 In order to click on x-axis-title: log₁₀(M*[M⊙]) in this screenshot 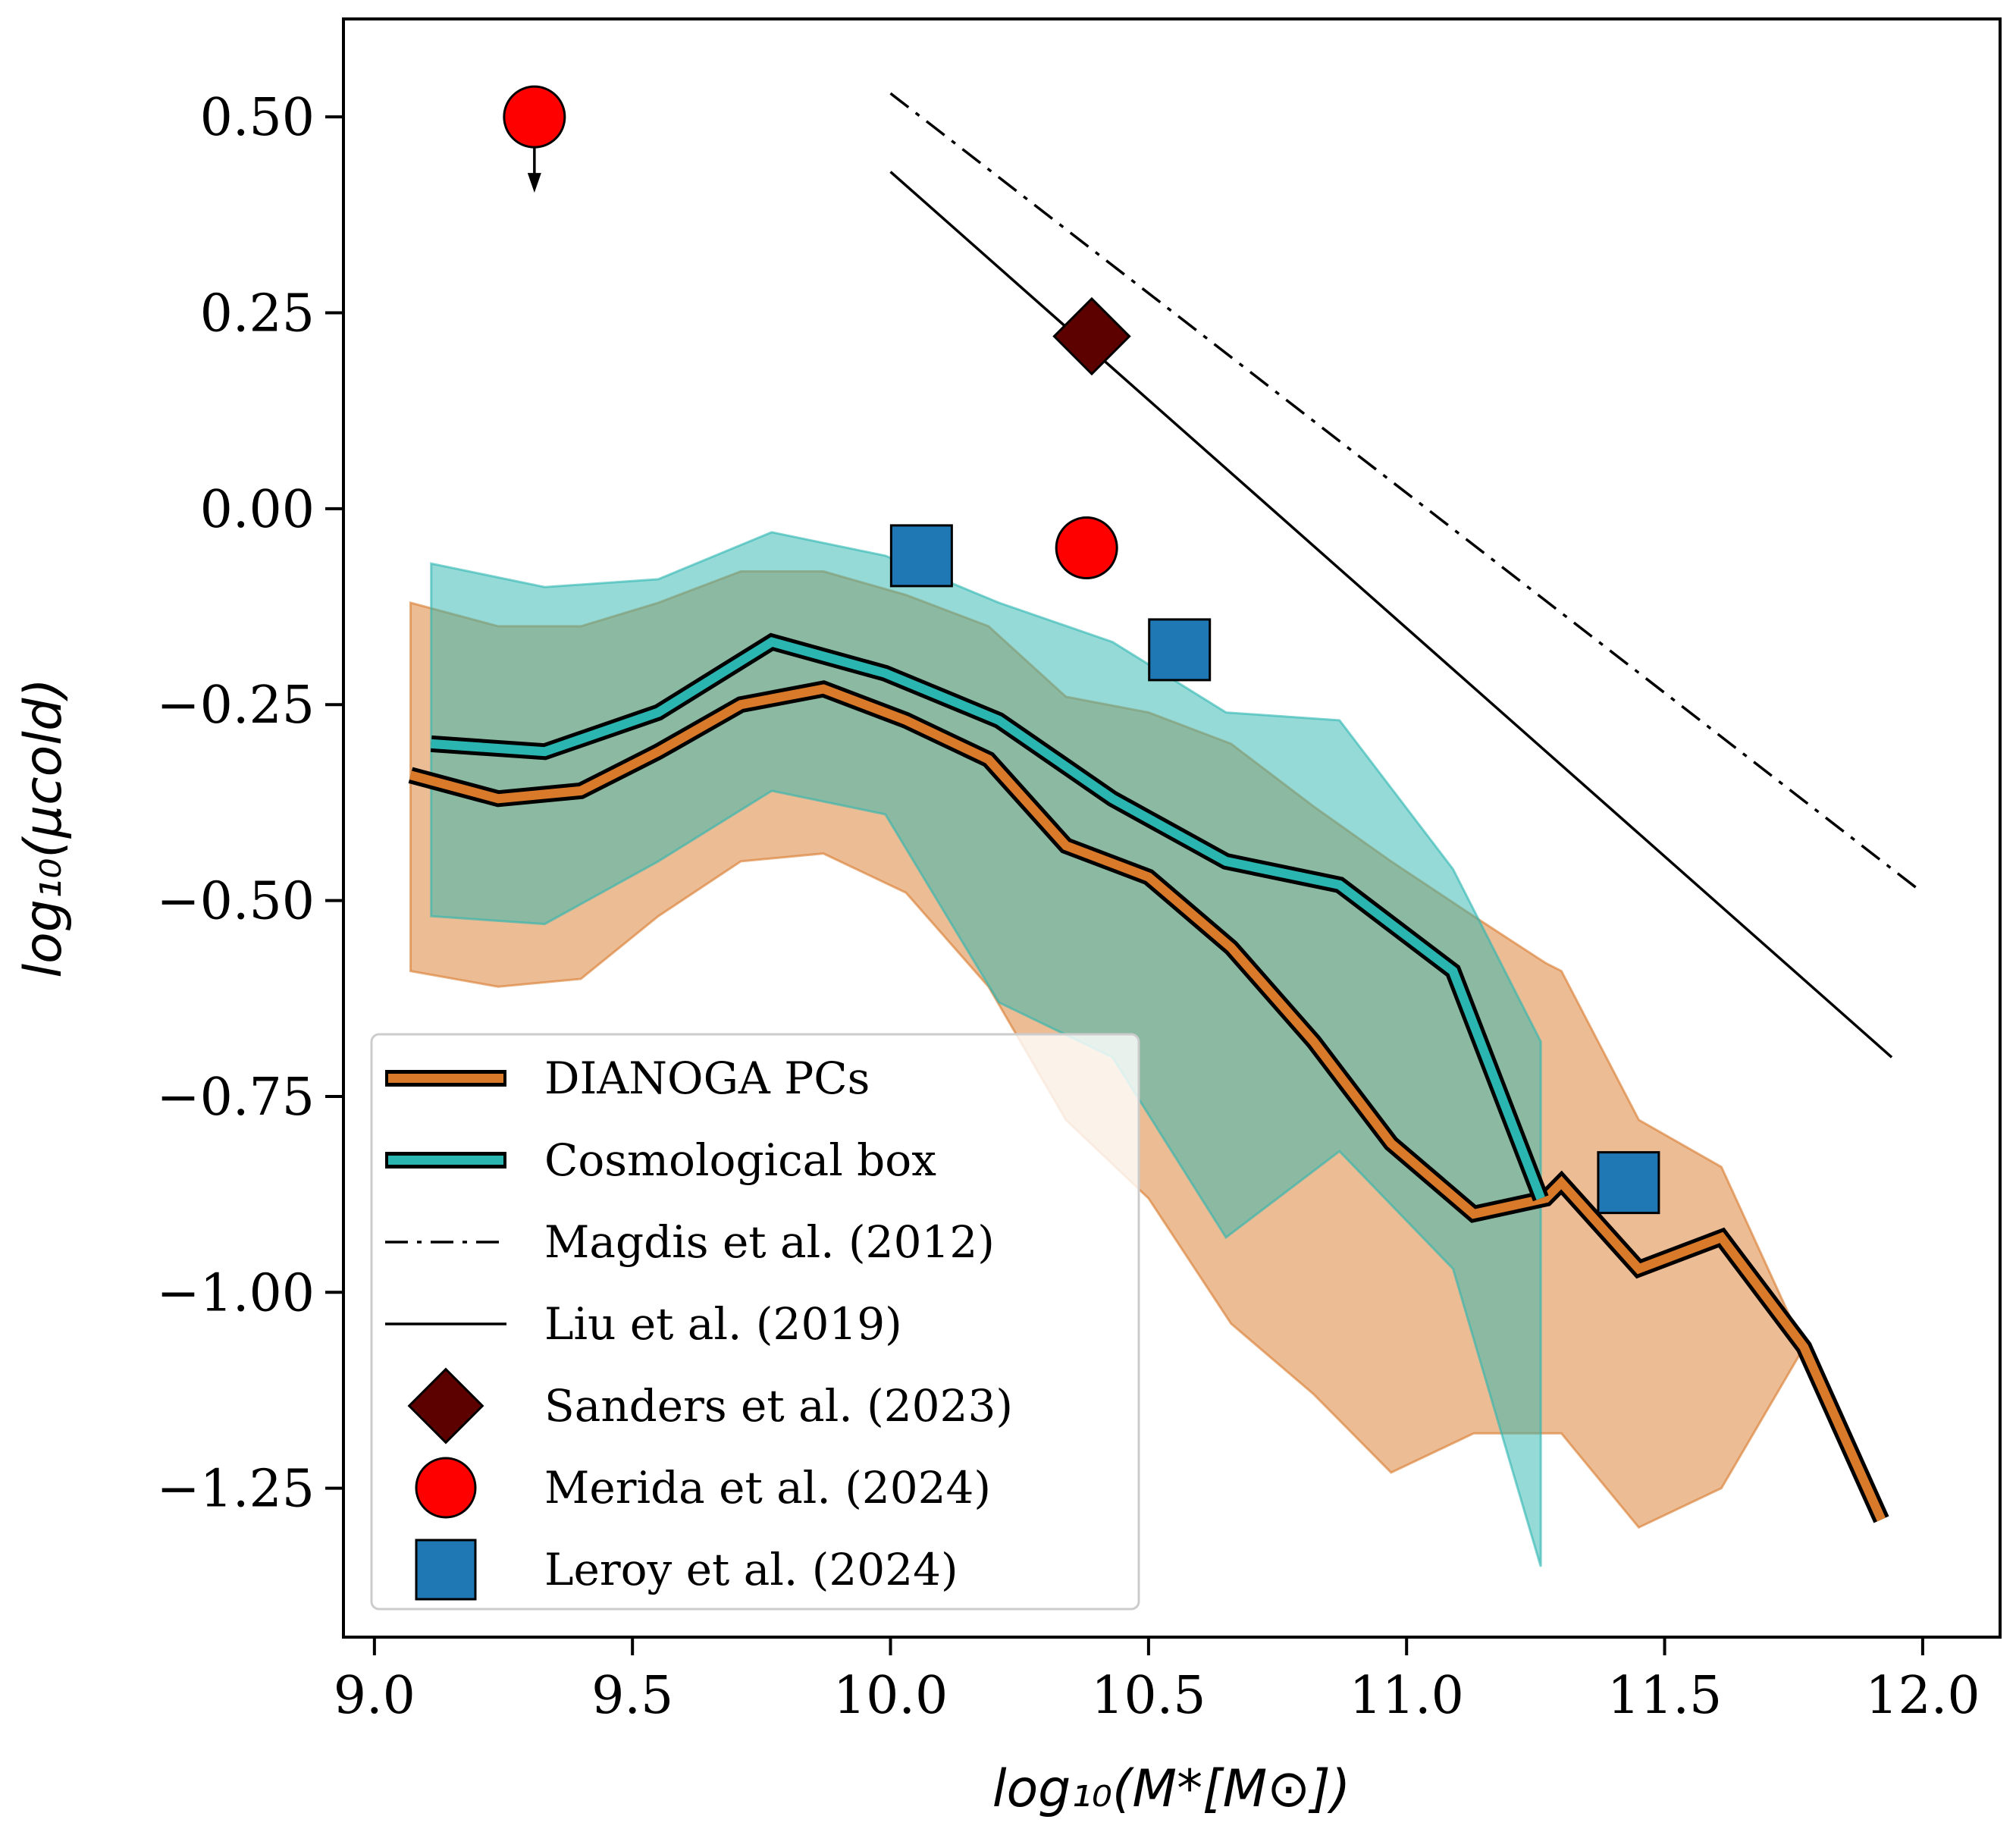, I will do `click(1171, 1789)`.